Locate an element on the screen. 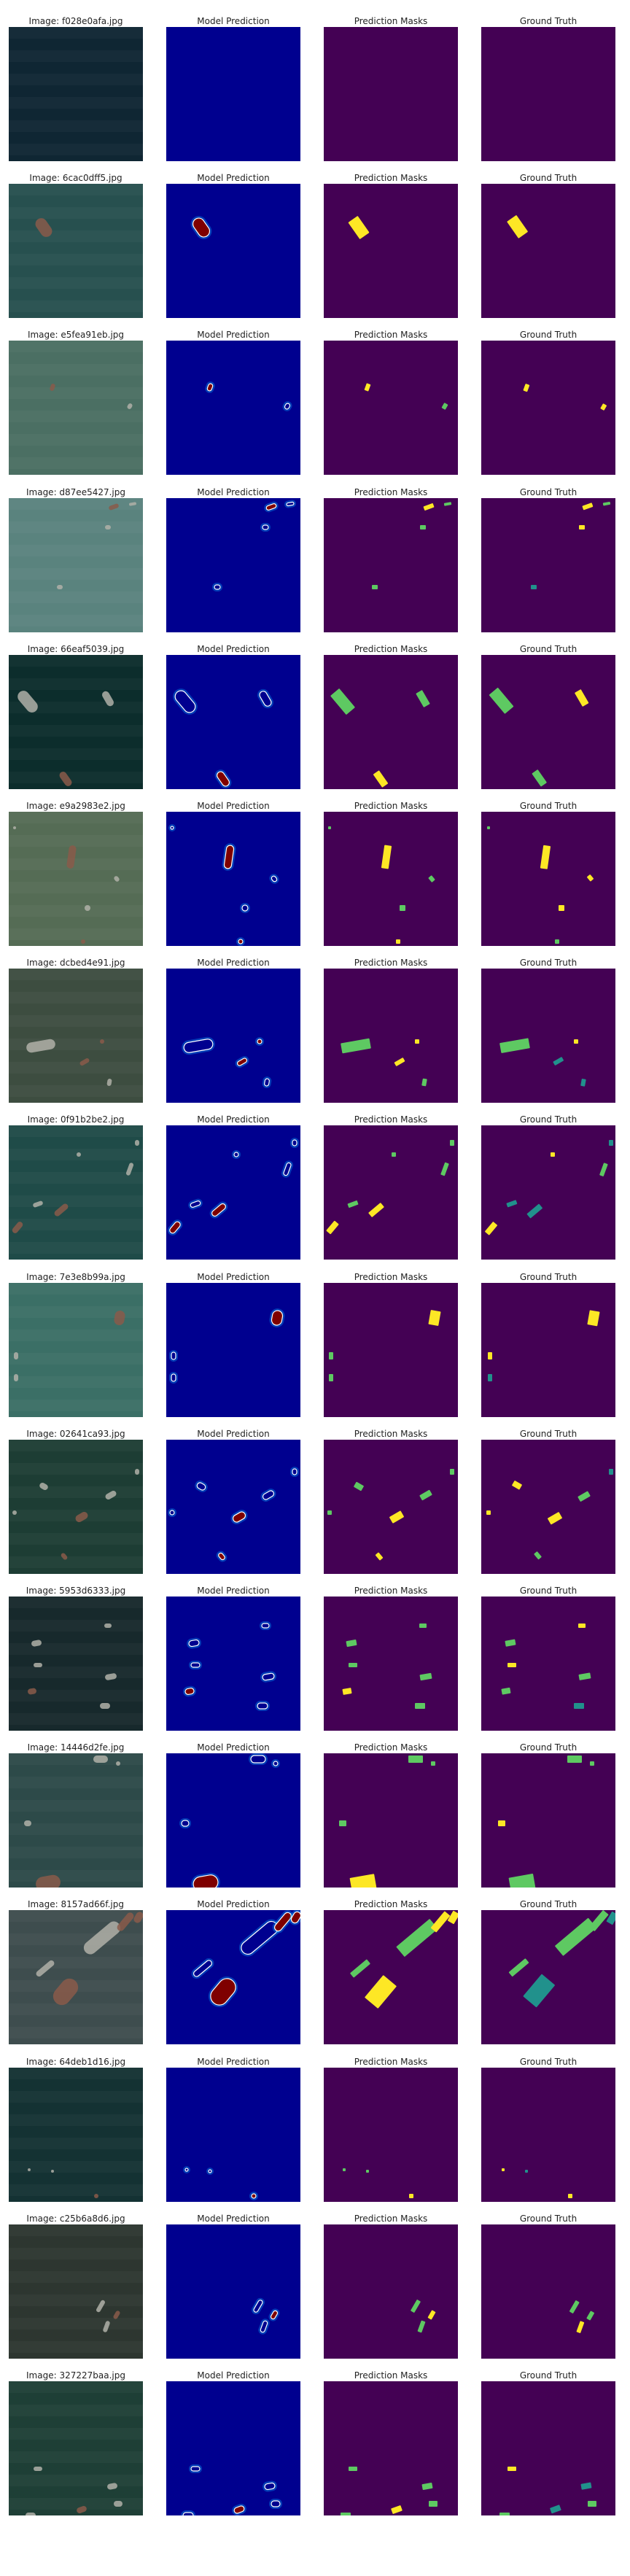  image-filename-title: Image: 0f91b2be2.jpg is located at coordinates (76, 1119).